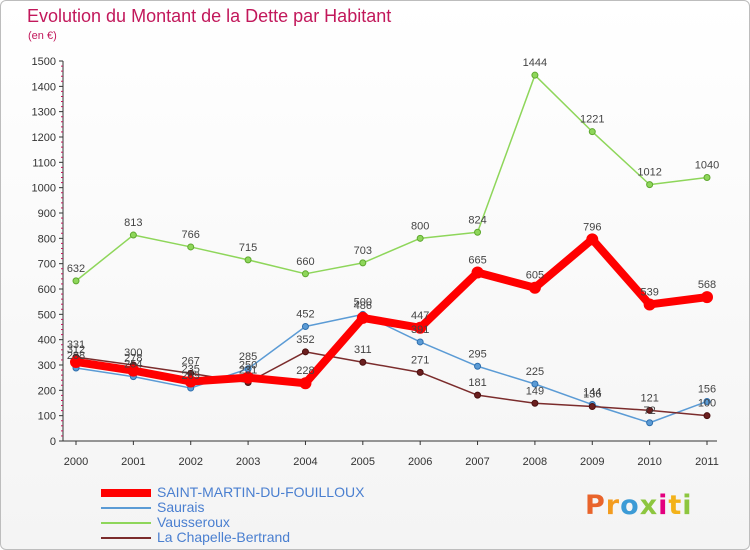 The width and height of the screenshot is (750, 550). What do you see at coordinates (595, 505) in the screenshot?
I see `logo-letter: P` at bounding box center [595, 505].